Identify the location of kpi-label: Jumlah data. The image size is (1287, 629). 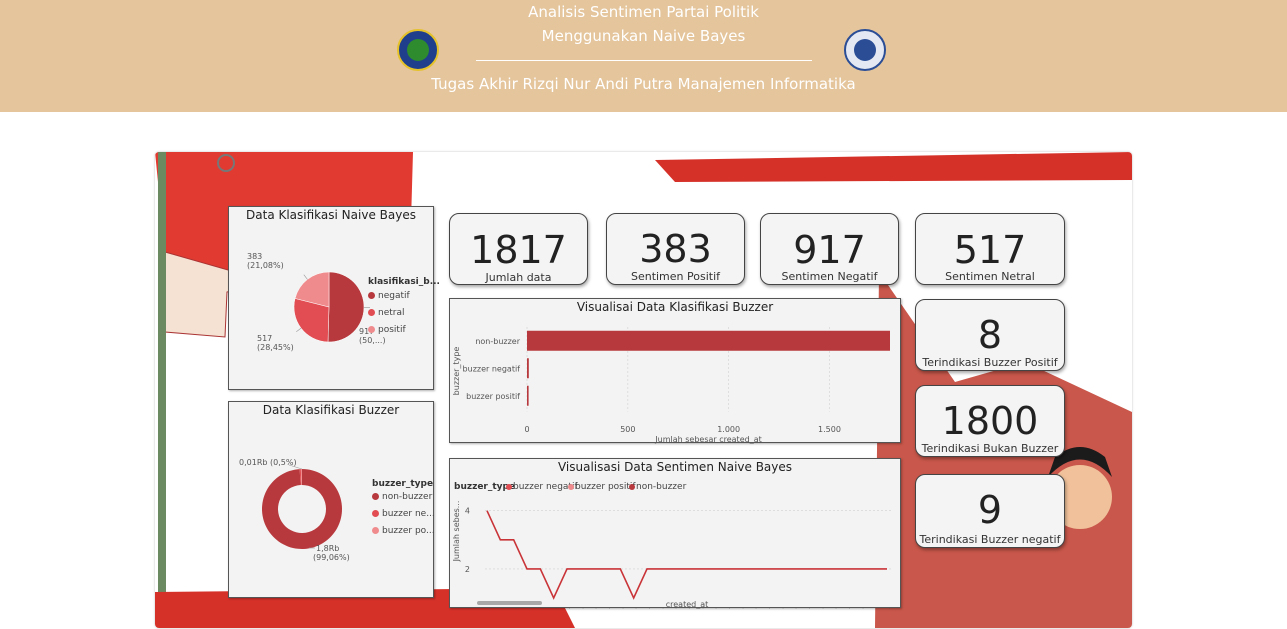
(518, 277).